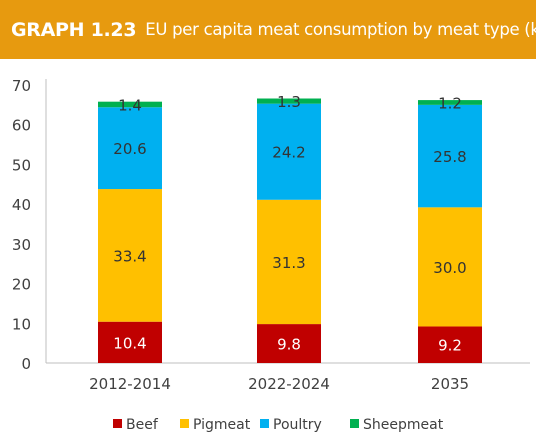  Describe the element at coordinates (74, 29) in the screenshot. I see `graph-number: GRAPH 1.23` at that location.